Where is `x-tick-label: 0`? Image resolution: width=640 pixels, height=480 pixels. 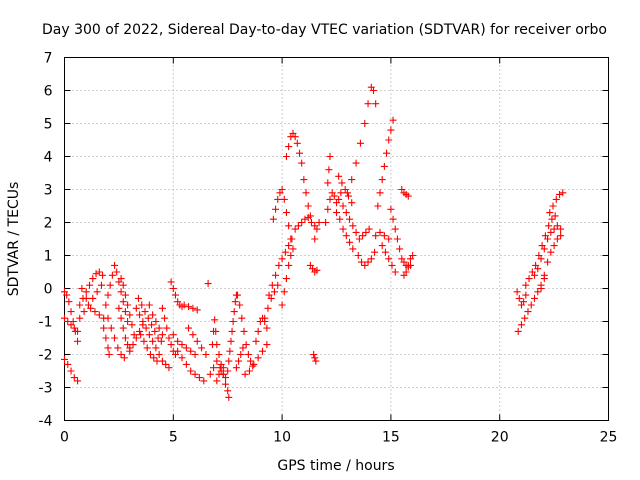
x-tick-label: 0 is located at coordinates (64, 438).